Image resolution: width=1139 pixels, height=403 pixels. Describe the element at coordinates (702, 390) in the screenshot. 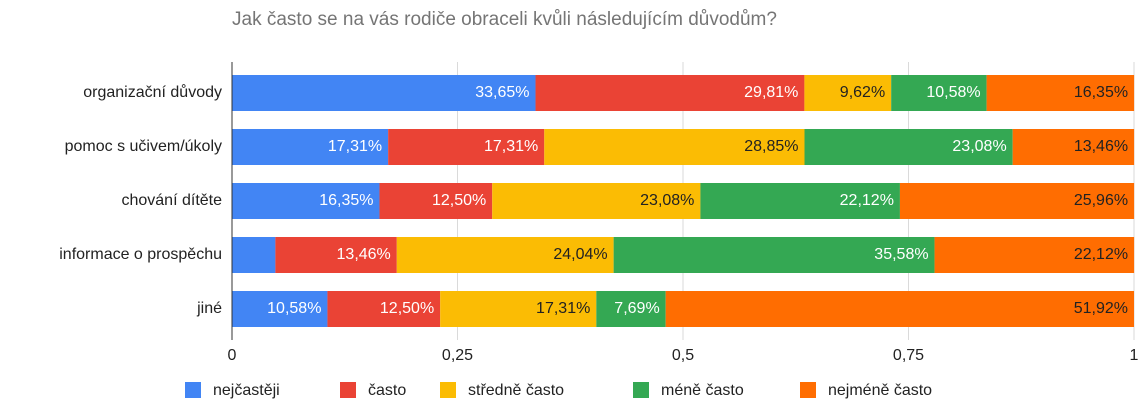

I see `legend-label: méně často` at that location.